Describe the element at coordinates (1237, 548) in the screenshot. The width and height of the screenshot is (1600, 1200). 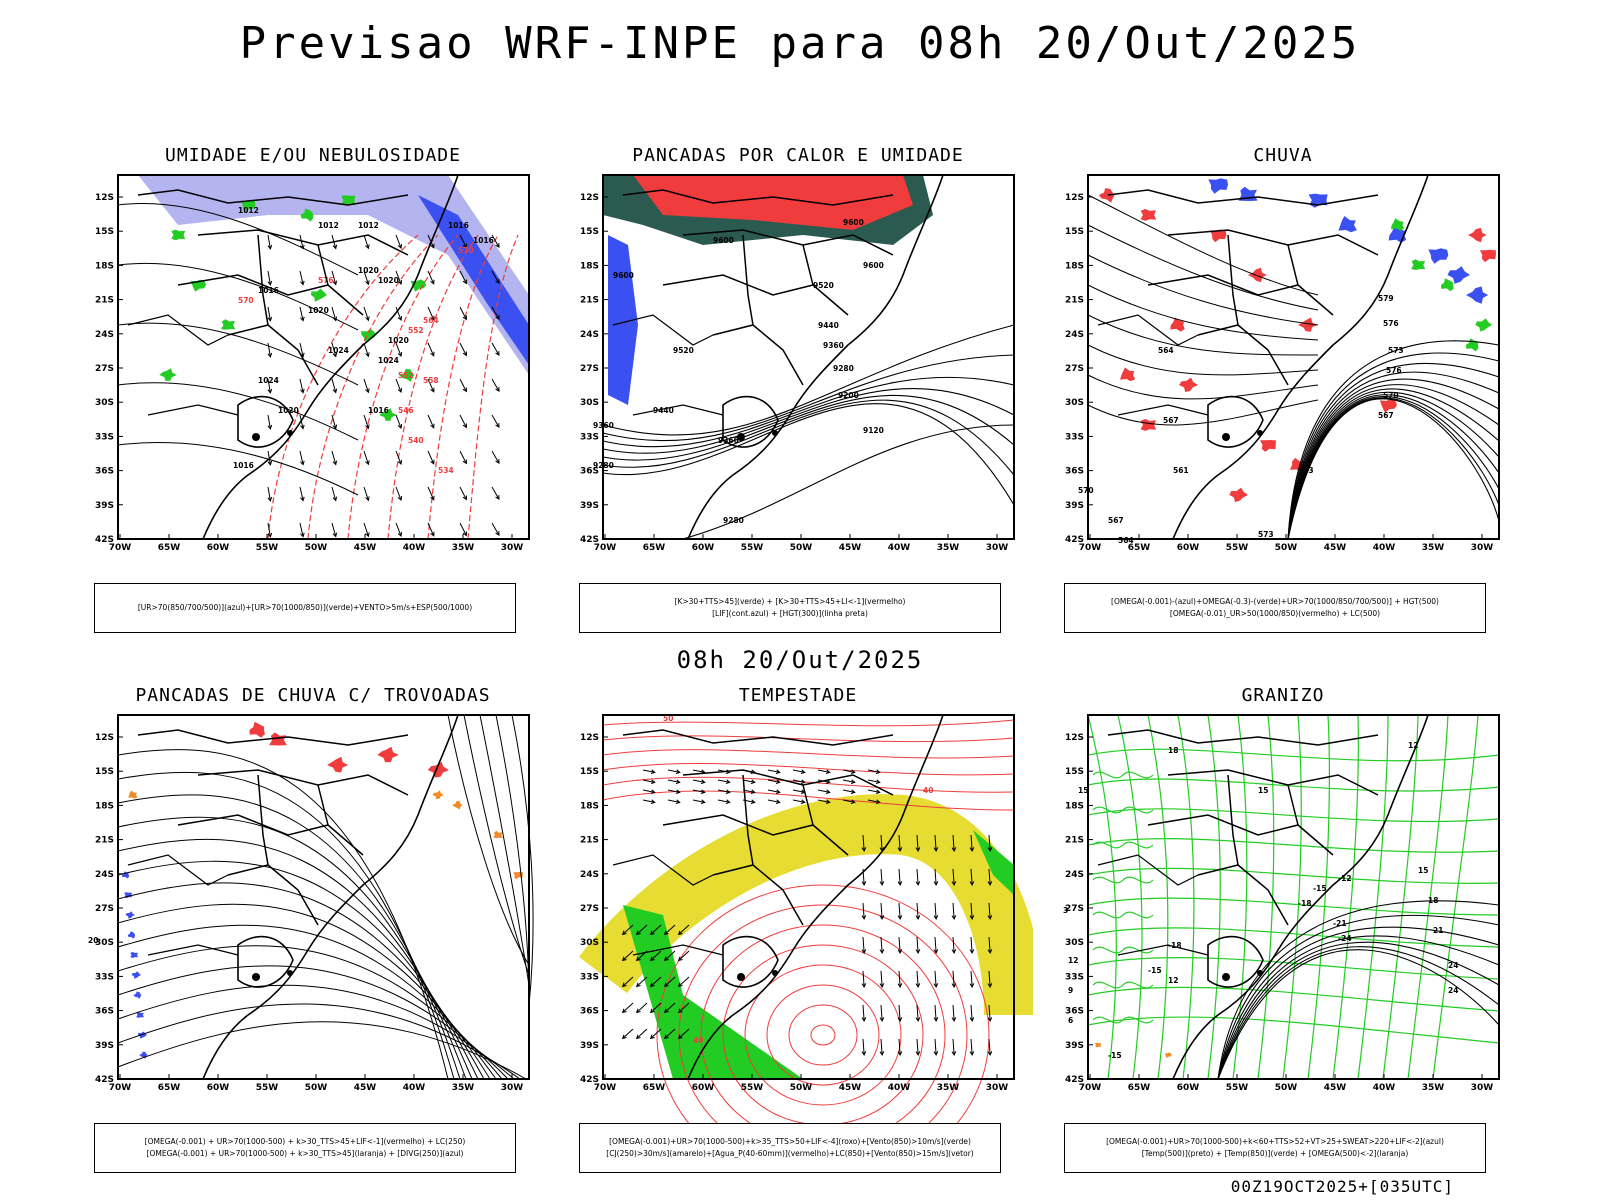
I see `lon-label: 55W` at that location.